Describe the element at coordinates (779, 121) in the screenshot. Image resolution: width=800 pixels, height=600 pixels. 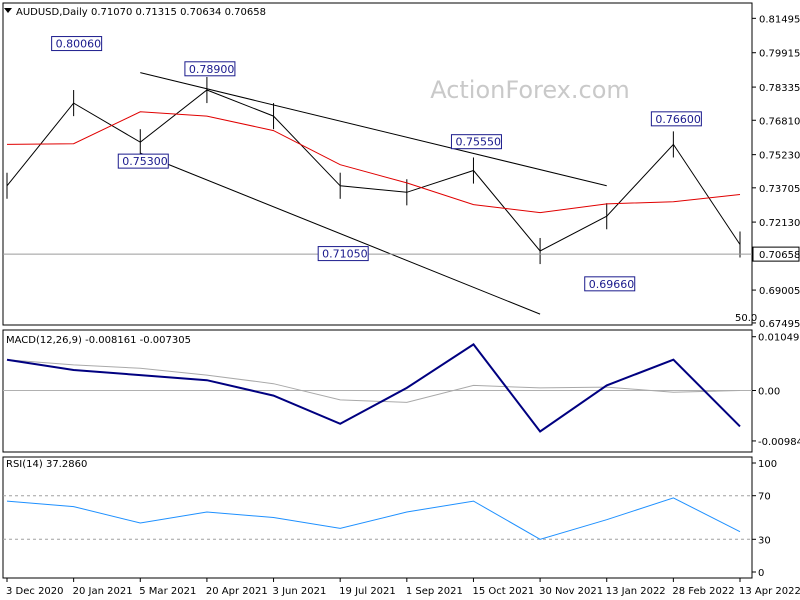
I see `price-tick-label: 0.76810` at that location.